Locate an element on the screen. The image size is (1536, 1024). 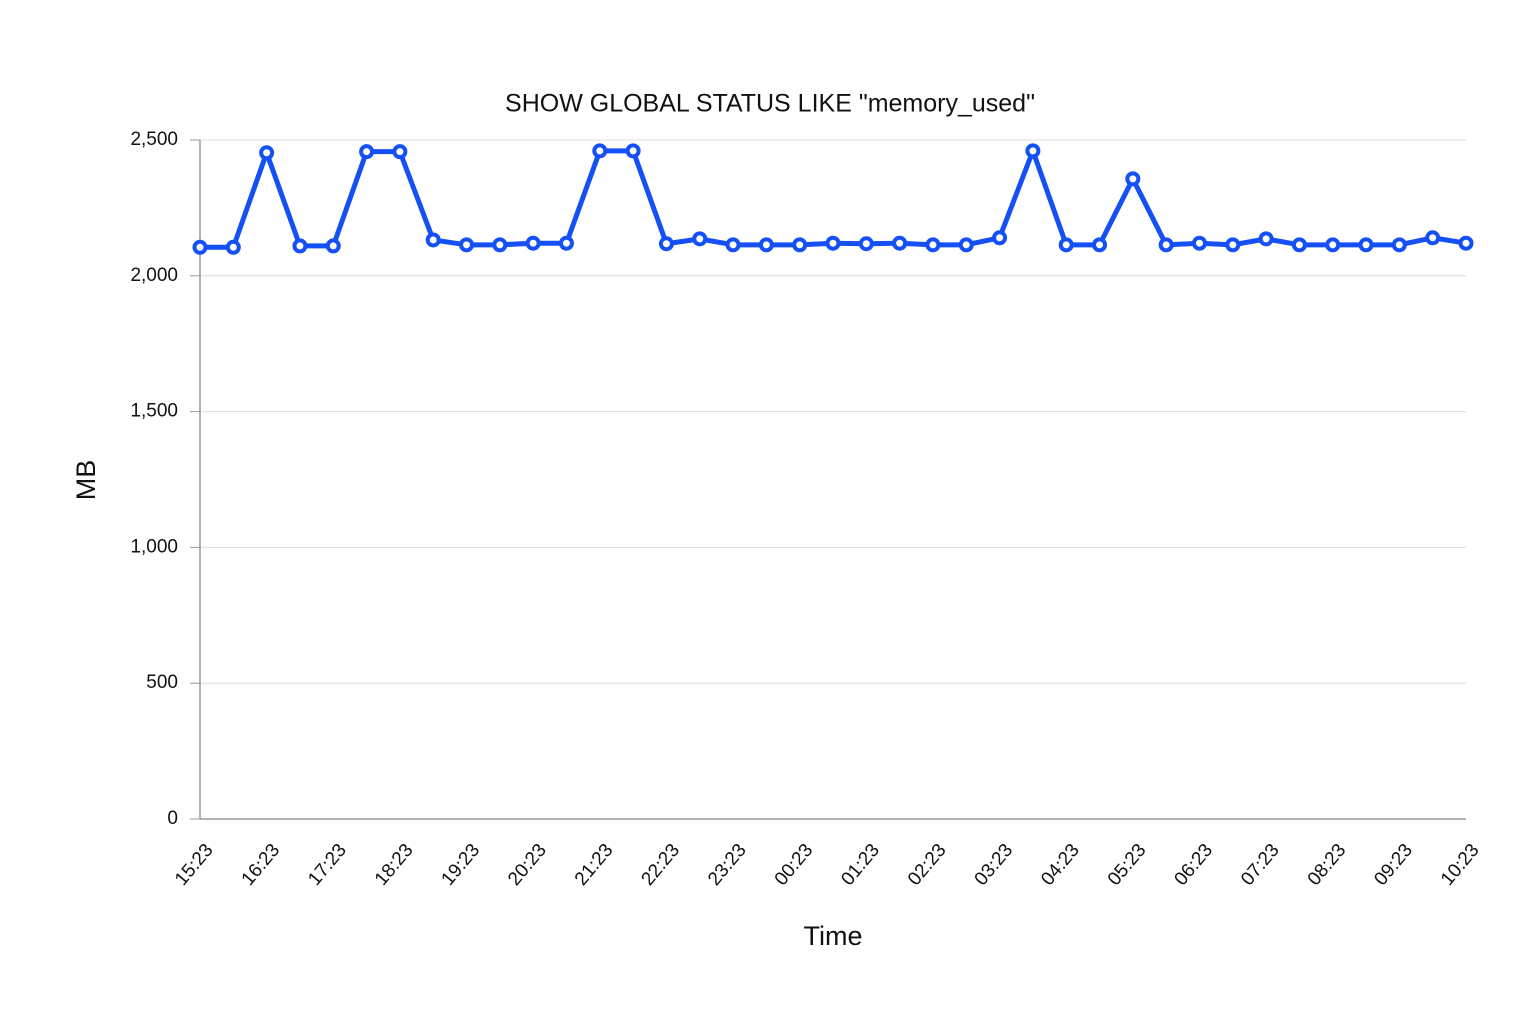
x-tick-label: 21:23 is located at coordinates (594, 865).